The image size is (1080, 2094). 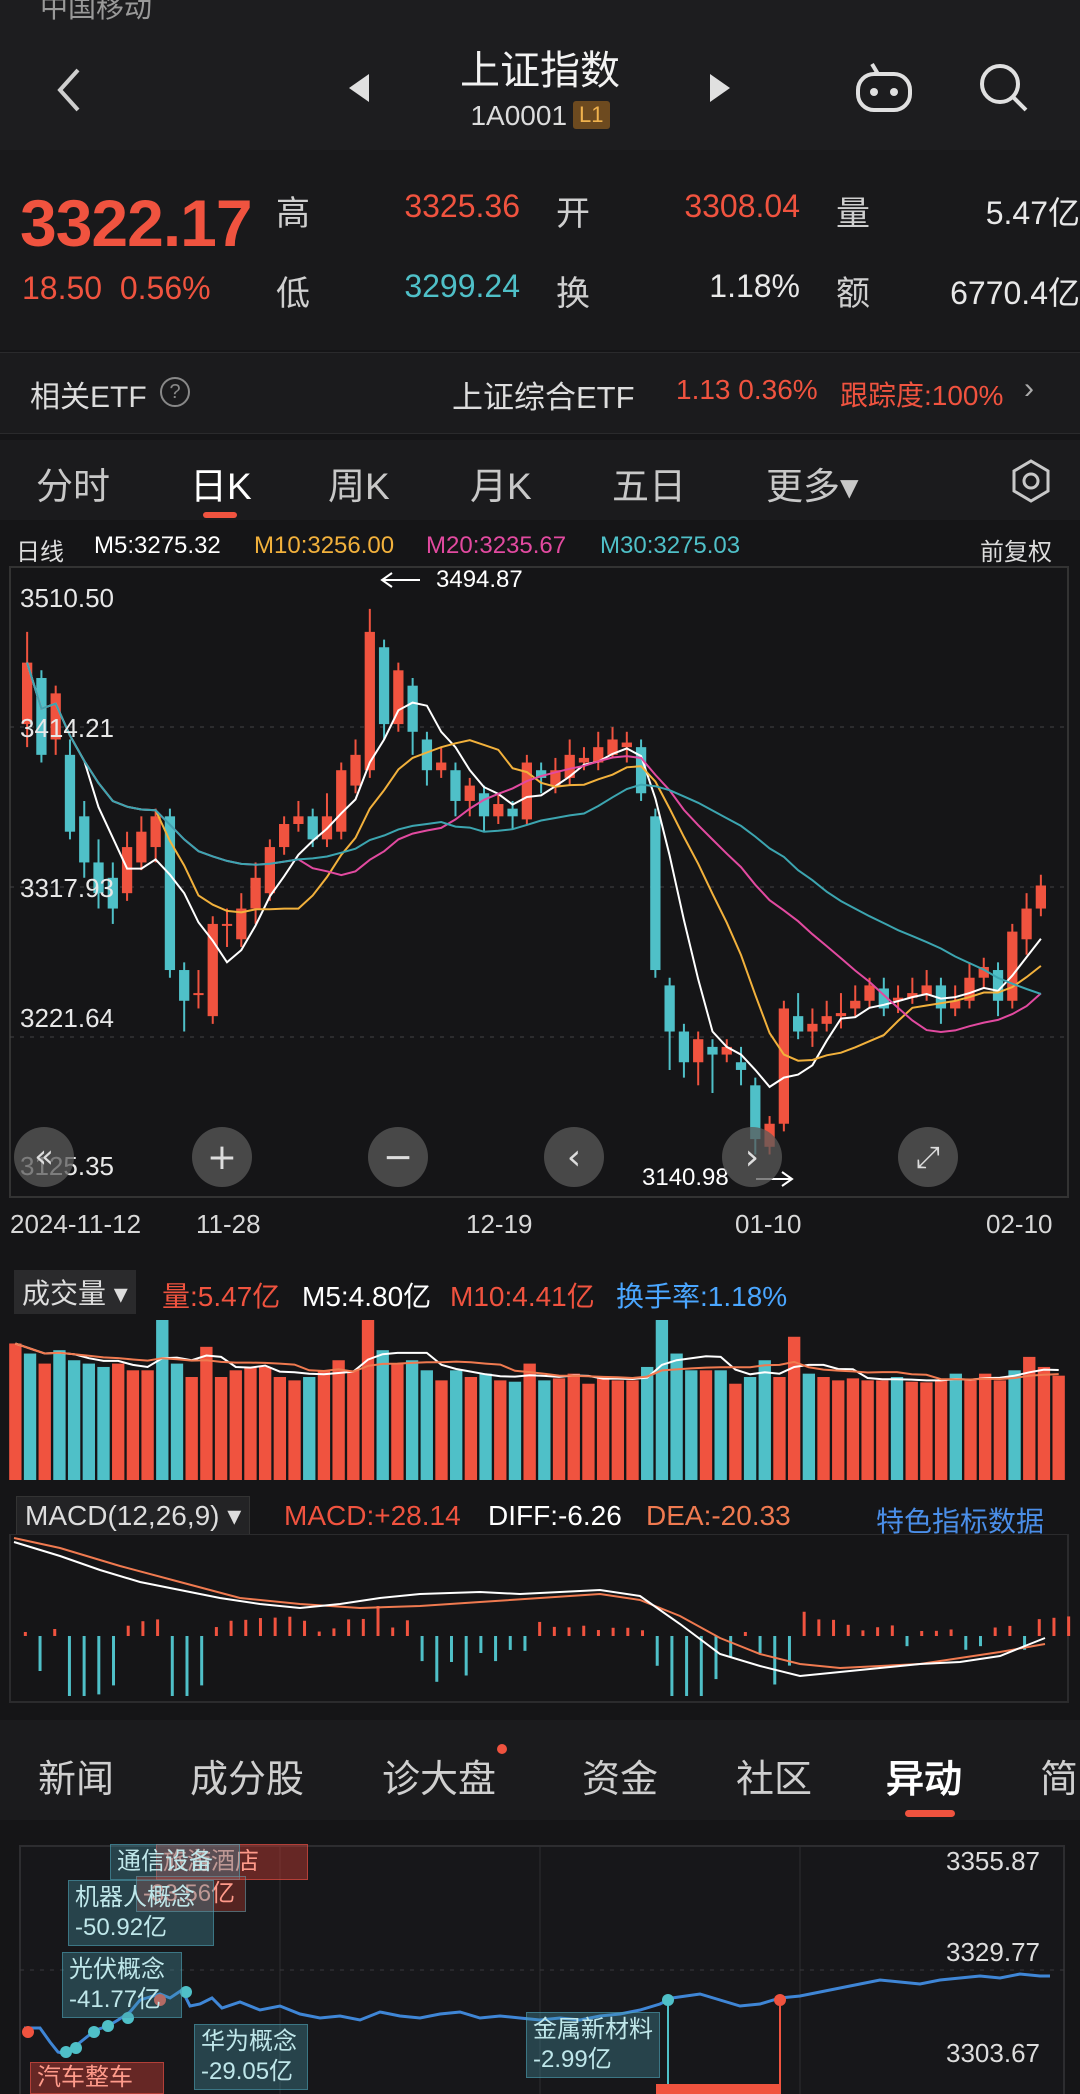 I want to click on price-change: 18.50 0.56%, so click(x=116, y=288).